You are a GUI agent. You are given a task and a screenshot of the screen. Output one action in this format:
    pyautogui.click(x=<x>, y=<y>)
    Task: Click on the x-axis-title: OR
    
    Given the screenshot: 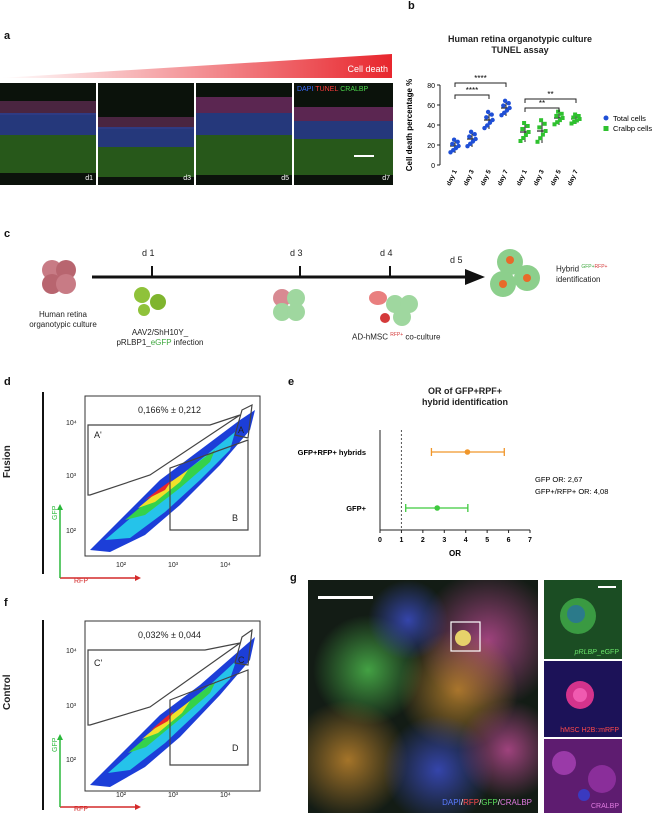 What is the action you would take?
    pyautogui.click(x=455, y=553)
    